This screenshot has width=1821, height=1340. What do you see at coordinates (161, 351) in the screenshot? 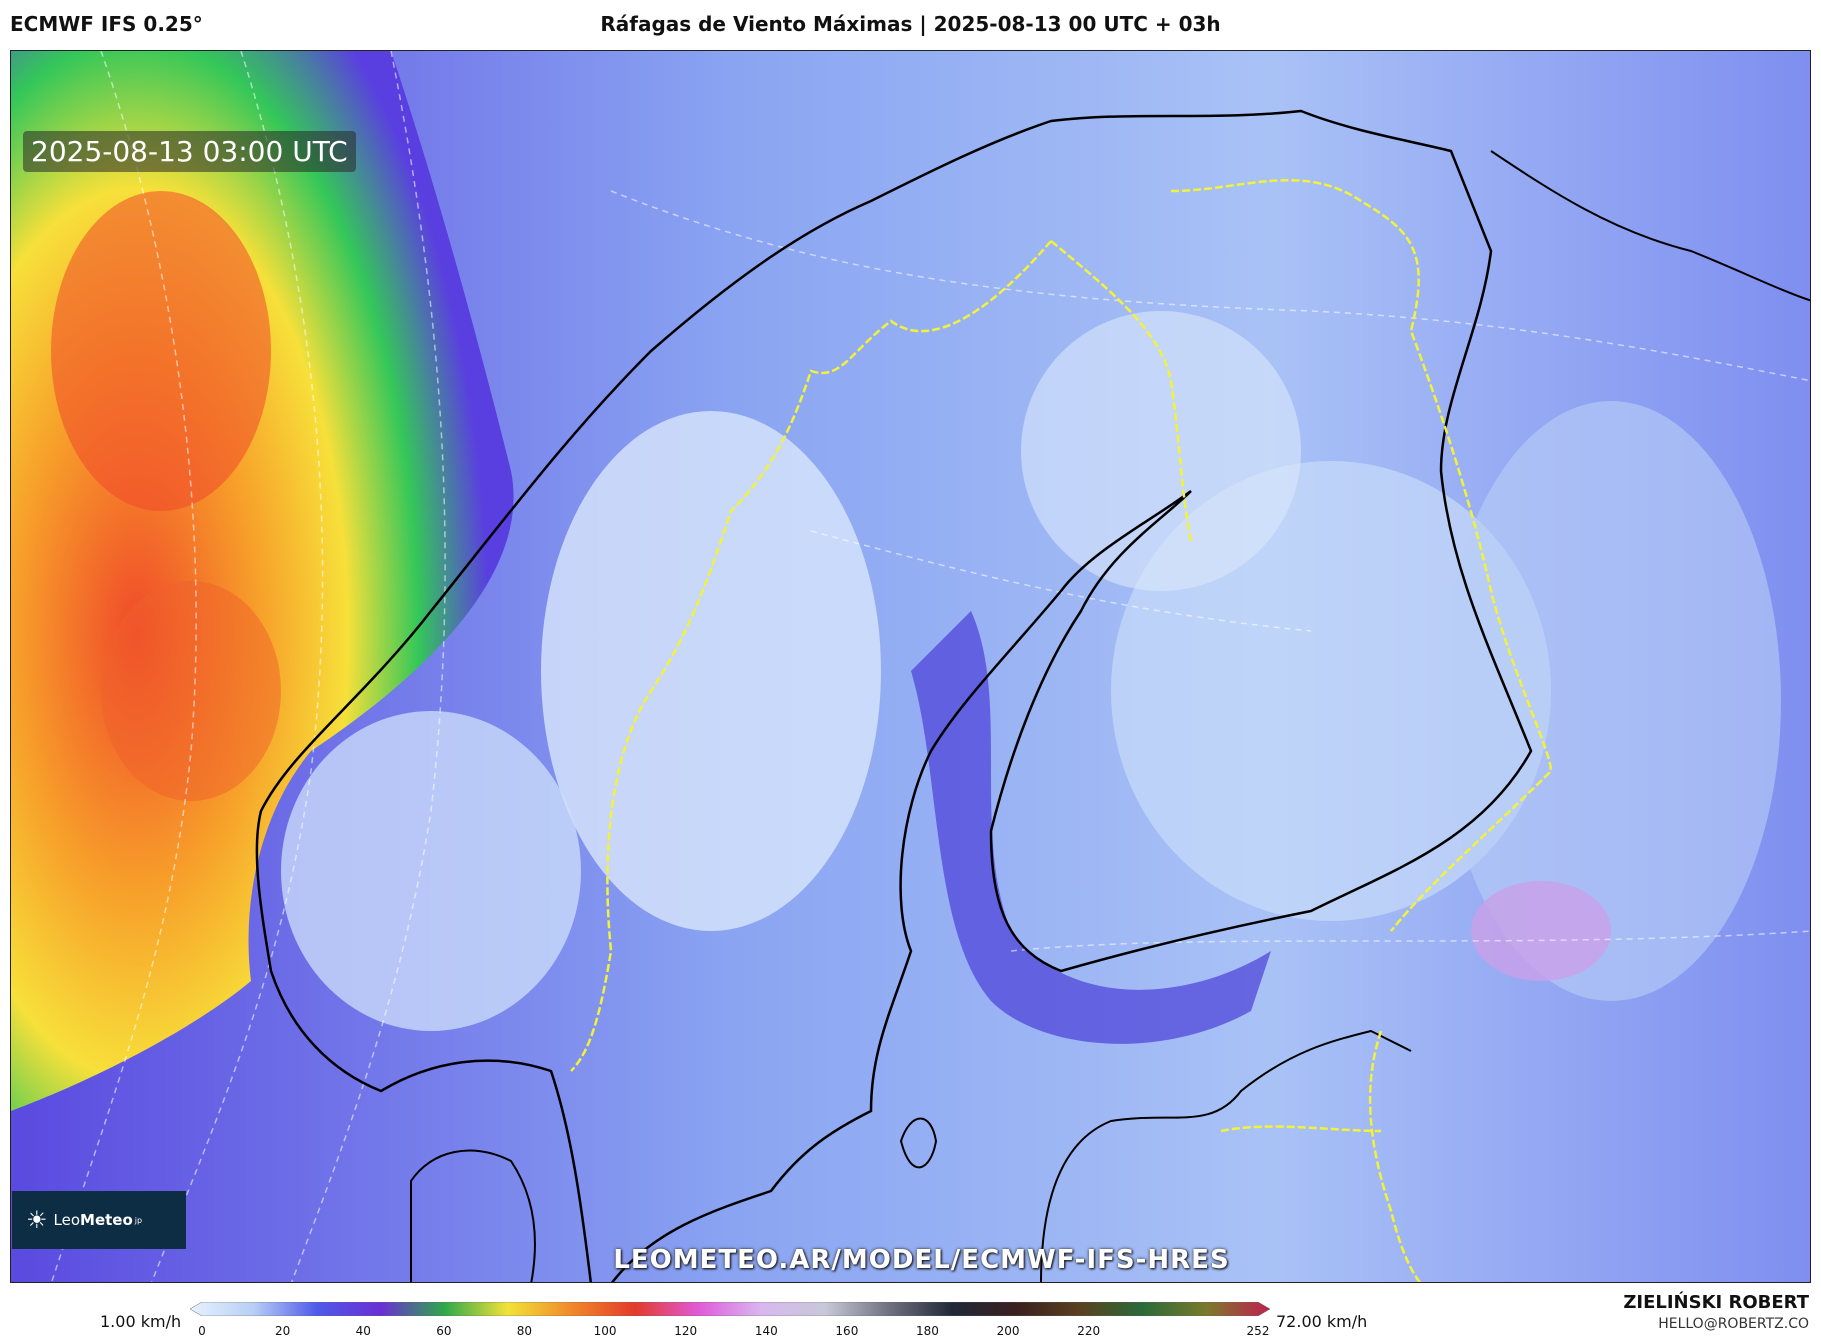
I see `storm-core-north` at bounding box center [161, 351].